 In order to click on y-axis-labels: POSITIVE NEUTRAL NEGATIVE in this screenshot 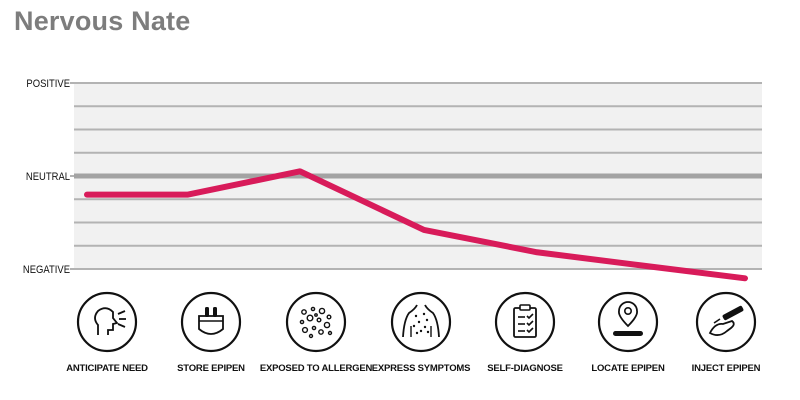, I will do `click(48, 177)`.